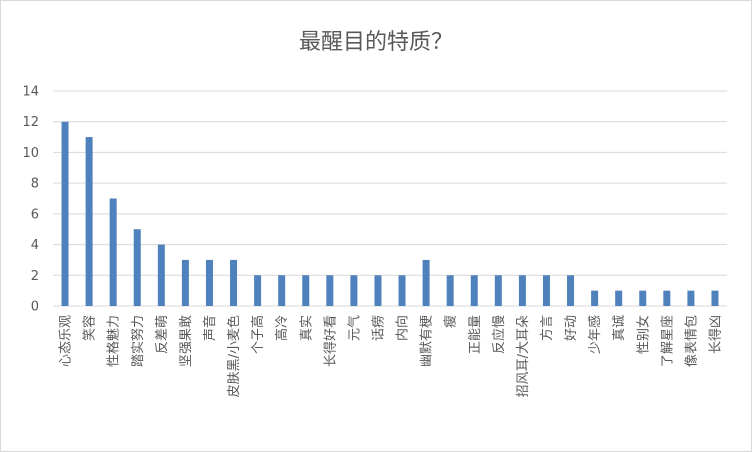  What do you see at coordinates (523, 356) in the screenshot?
I see `x-tick-label: 招风耳/大耳朵` at bounding box center [523, 356].